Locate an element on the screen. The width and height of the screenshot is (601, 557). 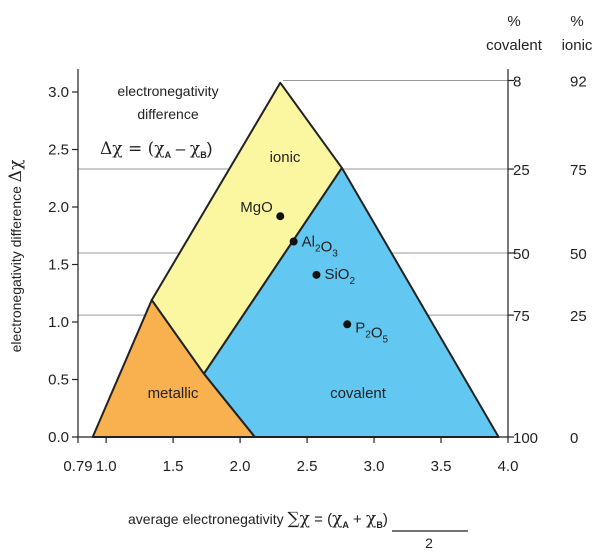
covalent-percent-label: 50 is located at coordinates (521, 254).